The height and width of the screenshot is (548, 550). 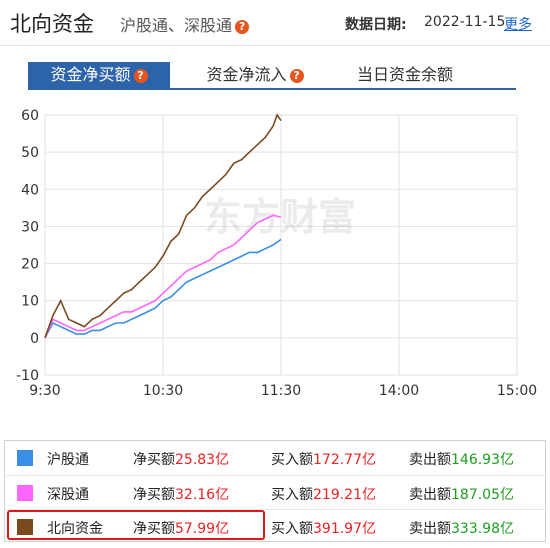 I want to click on legend-row-sz: 深股通 净买额32.16亿 买入额219.21亿 卖出额187.05亿, so click(x=275, y=492).